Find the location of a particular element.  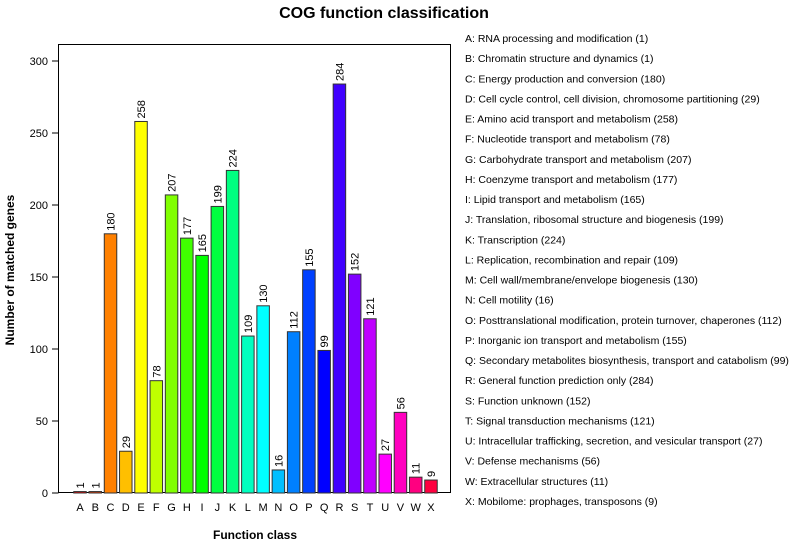

bar-value-label: 207 is located at coordinates (173, 183).